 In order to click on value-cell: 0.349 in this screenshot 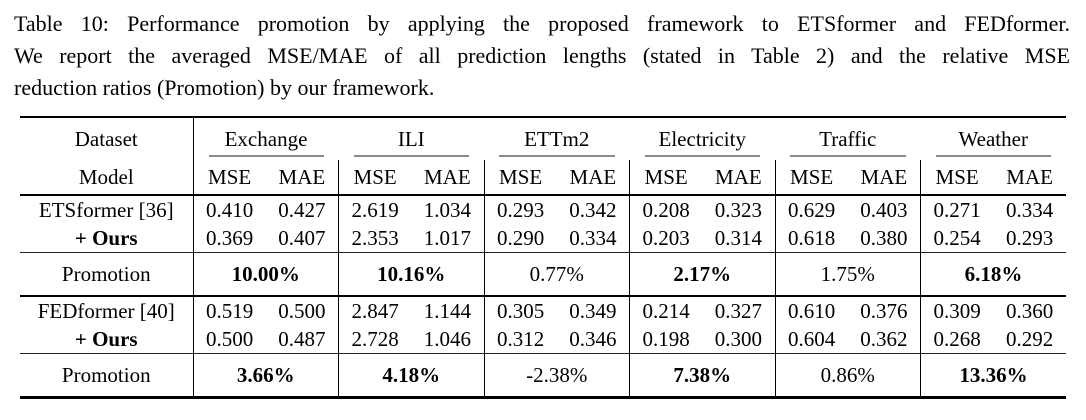, I will do `click(593, 310)`.